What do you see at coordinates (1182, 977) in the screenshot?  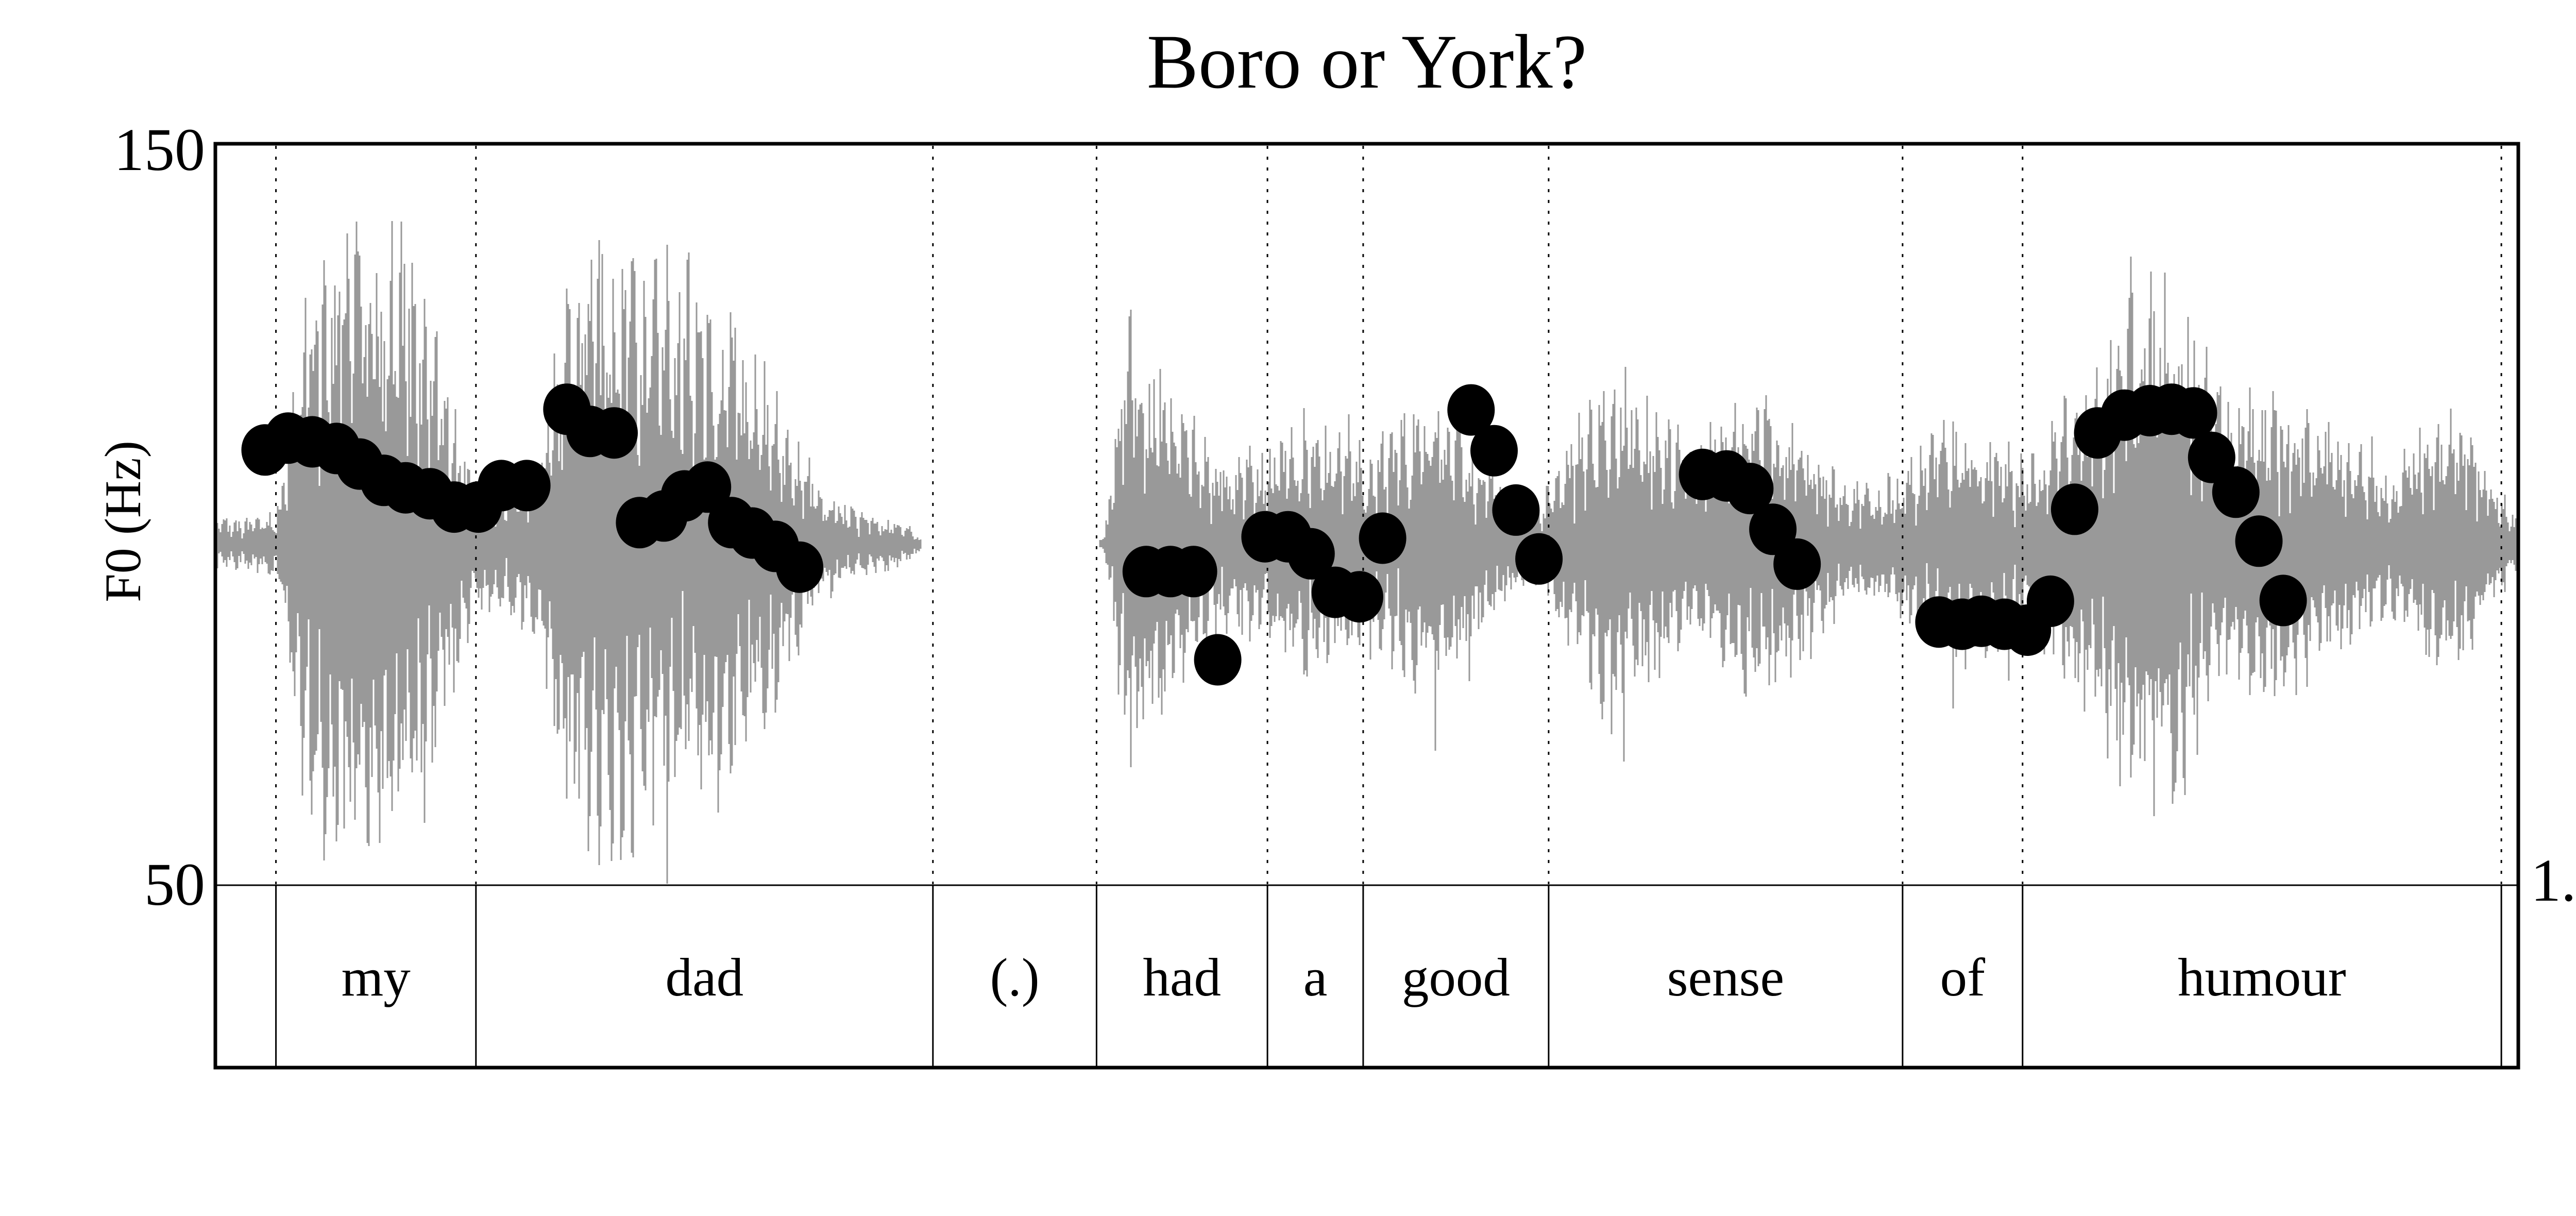 I see `tier-word-label: had` at bounding box center [1182, 977].